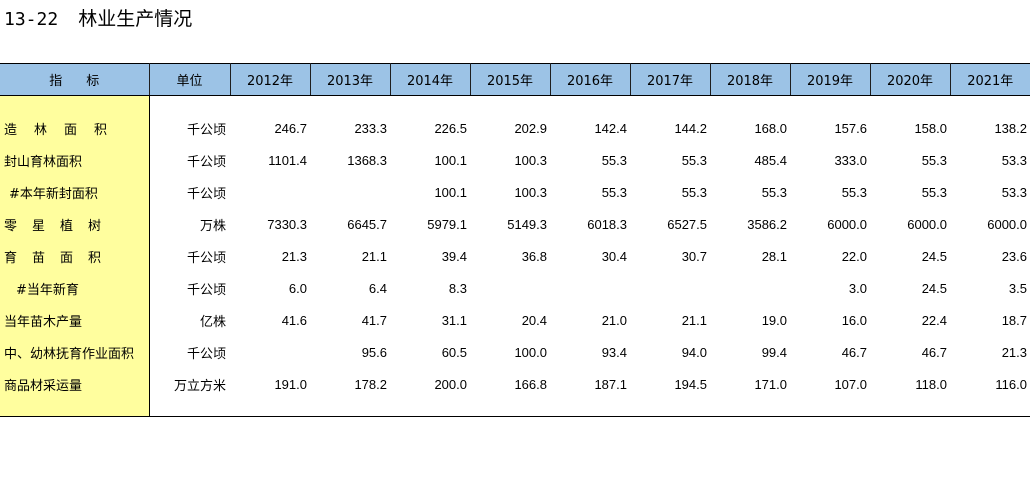 The image size is (1030, 478). I want to click on cell-value: 485.4, so click(770, 160).